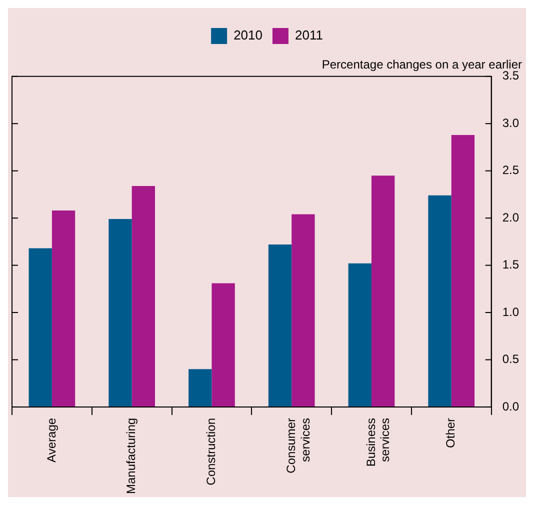 This screenshot has width=534, height=505. Describe the element at coordinates (51, 440) in the screenshot. I see `x-tick-label: Average` at that location.